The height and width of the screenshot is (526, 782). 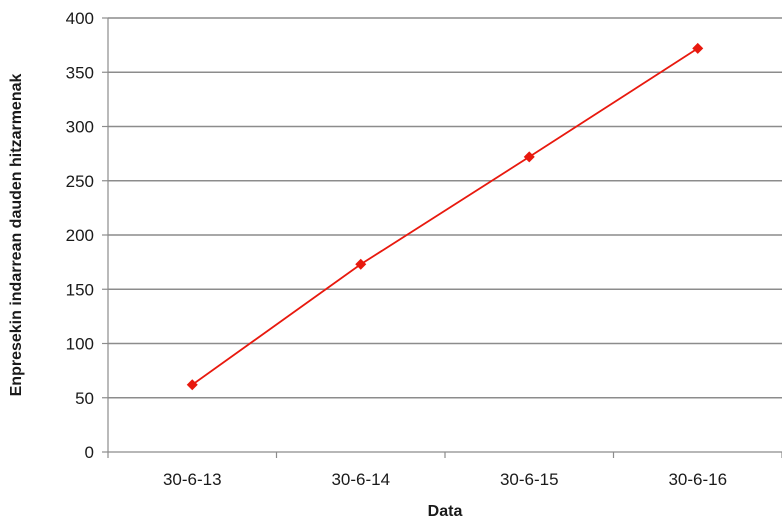 I want to click on y-tick-labels: 0 50 100 150 200 250 300 350 400, so click(x=87, y=235).